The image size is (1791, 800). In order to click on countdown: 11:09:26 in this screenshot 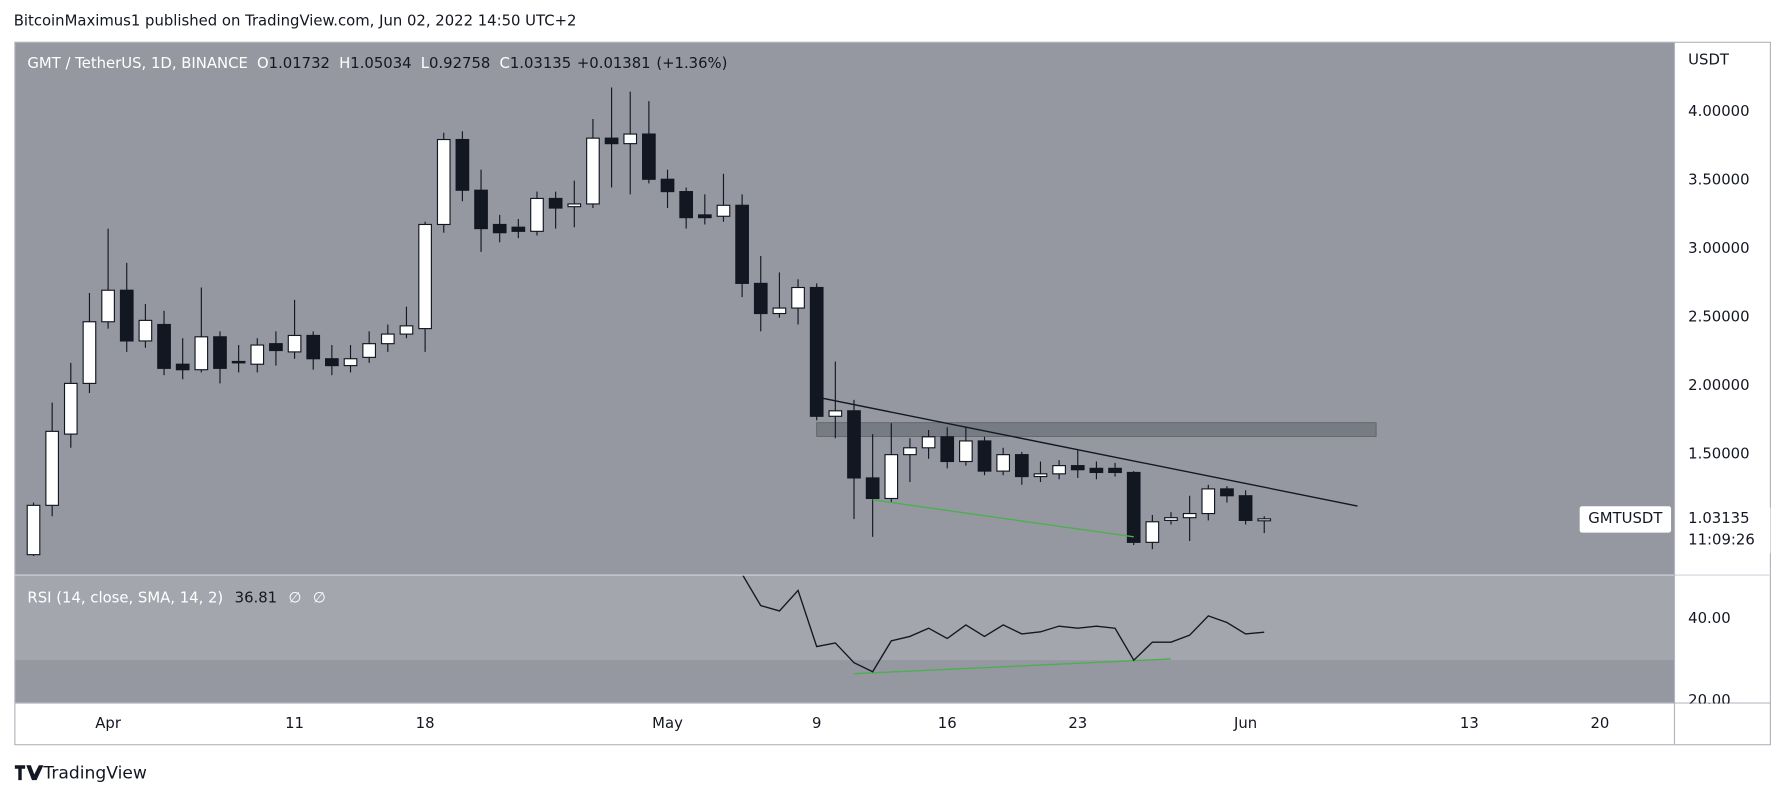, I will do `click(1721, 540)`.